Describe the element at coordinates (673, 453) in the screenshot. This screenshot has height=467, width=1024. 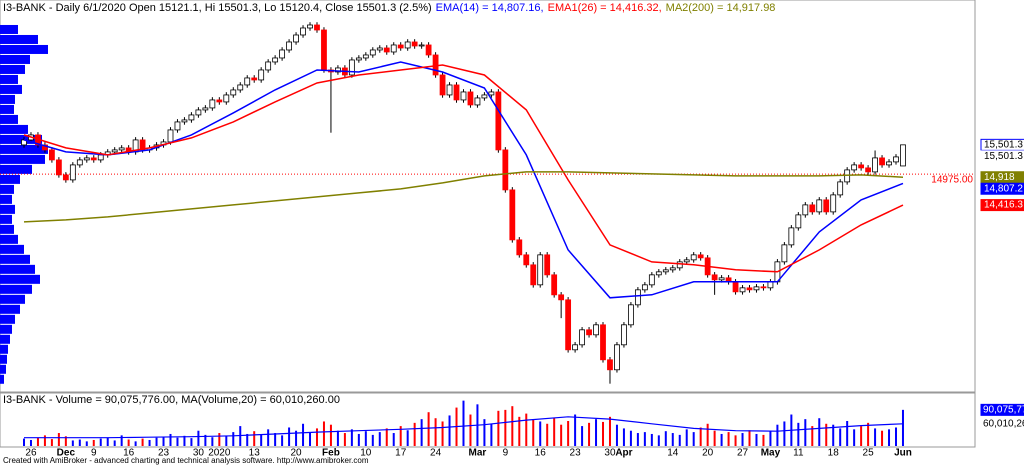
I see `x-tick-label: 14` at that location.